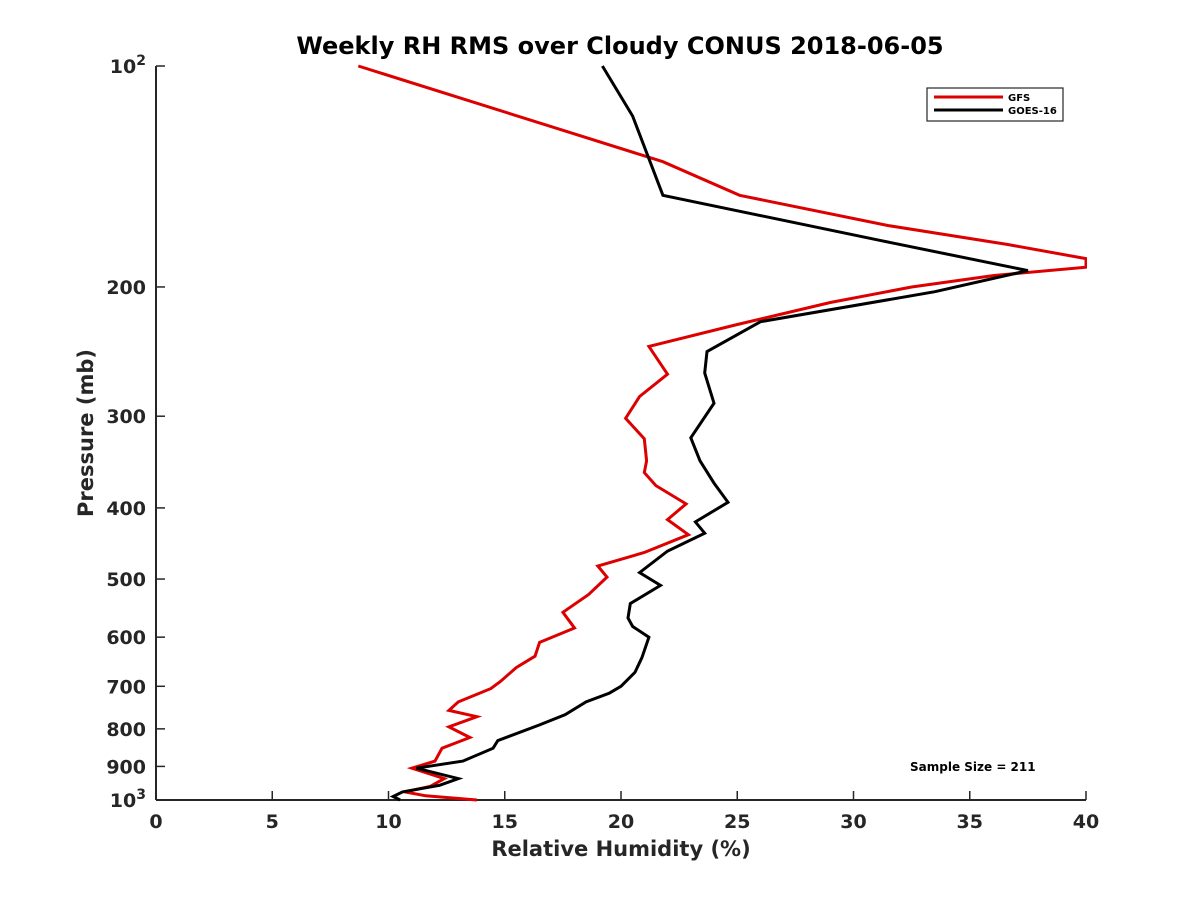 The image size is (1200, 900). I want to click on y-tick-label: 10³, so click(128, 799).